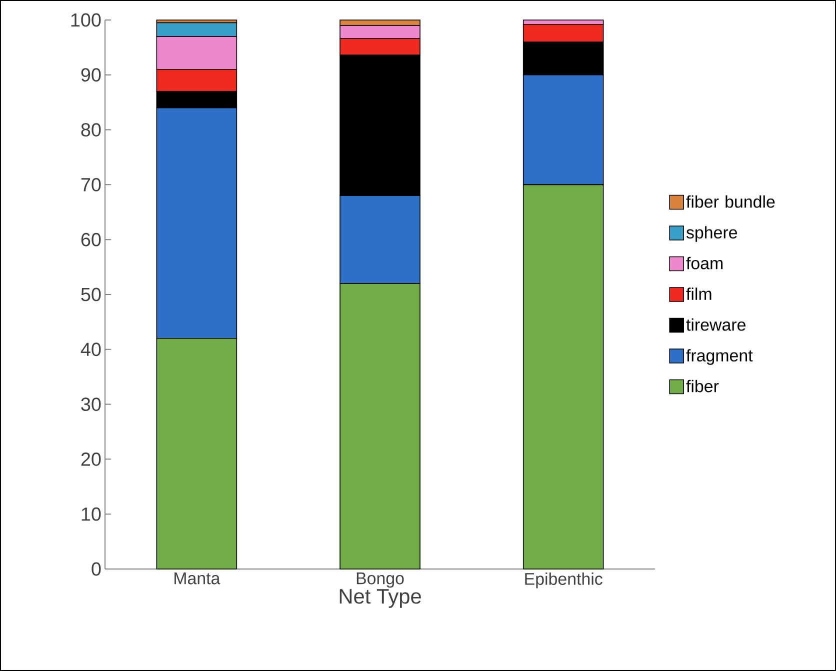 This screenshot has height=671, width=836. I want to click on y-tick-label: 10, so click(91, 514).